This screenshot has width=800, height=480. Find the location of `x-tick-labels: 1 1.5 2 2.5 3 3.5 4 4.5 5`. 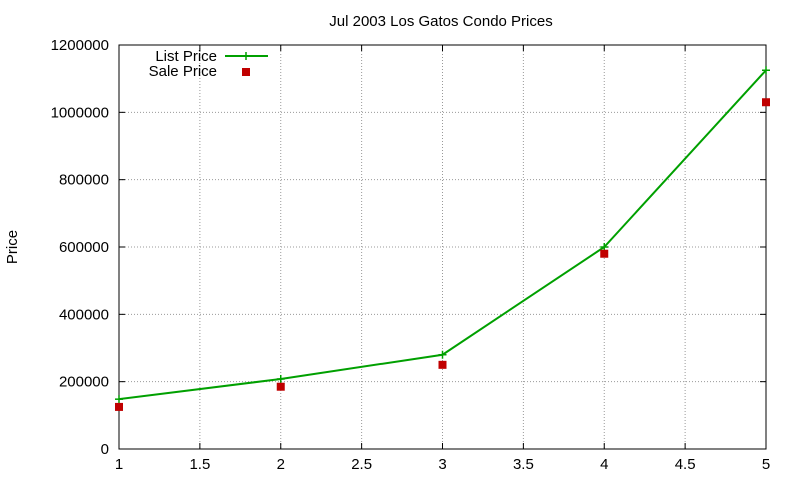

x-tick-labels: 1 1.5 2 2.5 3 3.5 4 4.5 5 is located at coordinates (442, 464).